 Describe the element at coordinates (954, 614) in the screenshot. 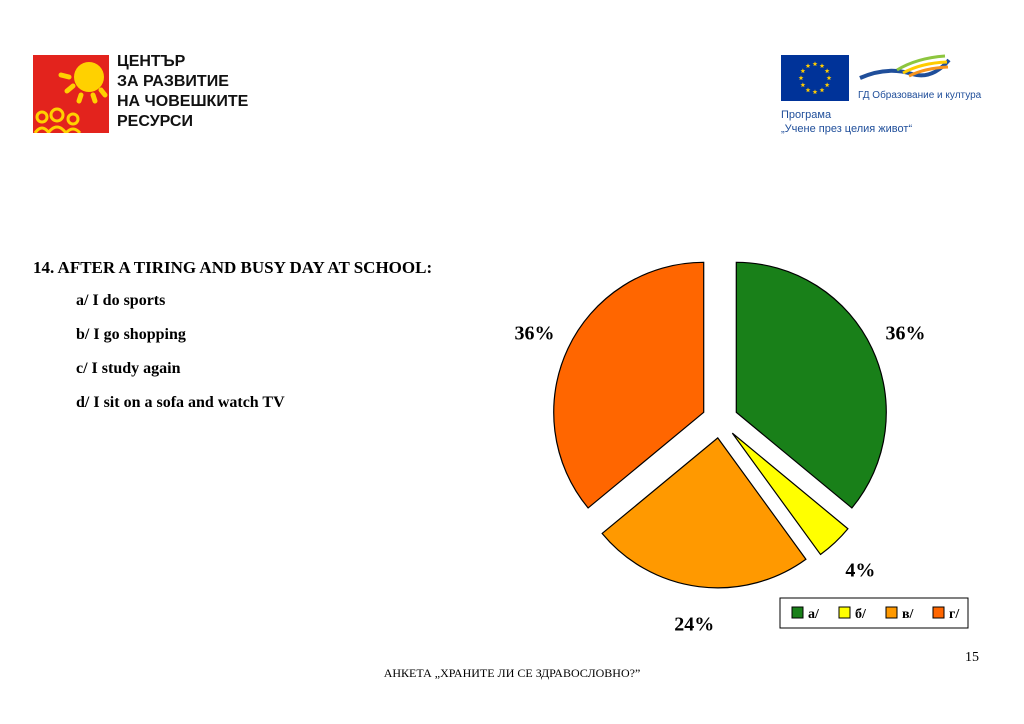

I see `legend-label: г/` at that location.